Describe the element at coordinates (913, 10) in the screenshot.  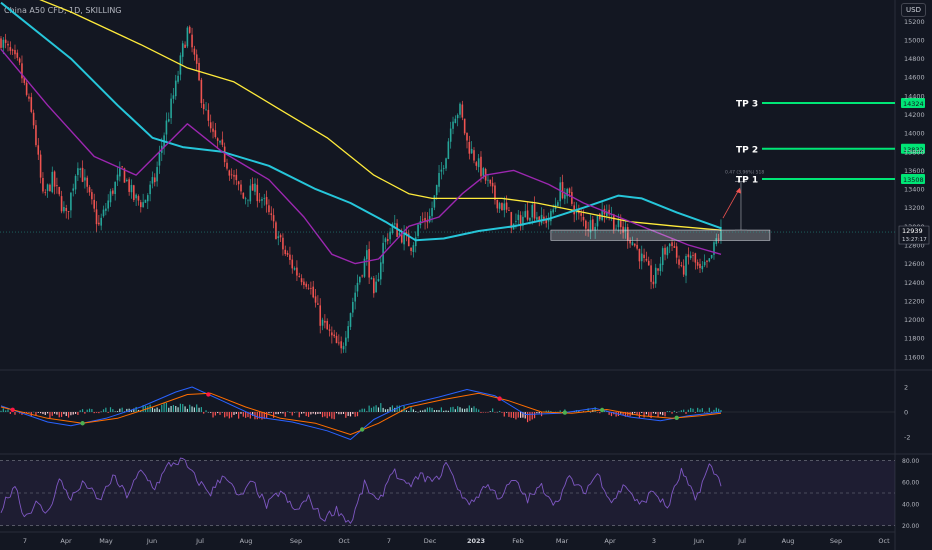
I see `currency-button: USD` at that location.